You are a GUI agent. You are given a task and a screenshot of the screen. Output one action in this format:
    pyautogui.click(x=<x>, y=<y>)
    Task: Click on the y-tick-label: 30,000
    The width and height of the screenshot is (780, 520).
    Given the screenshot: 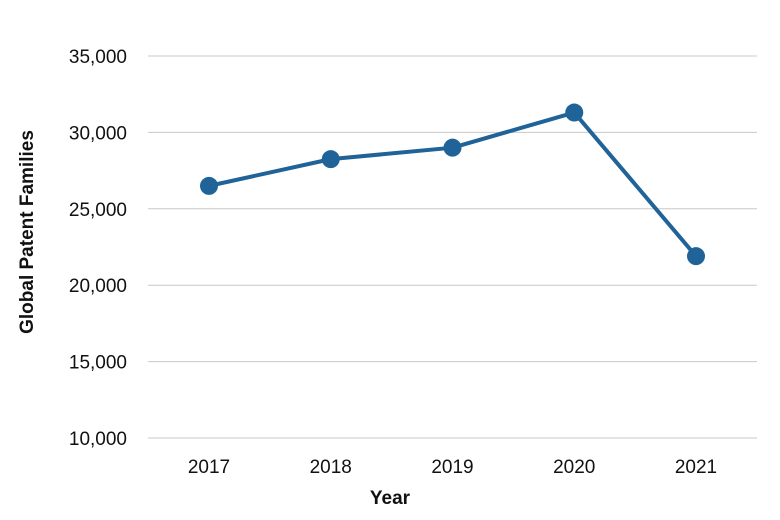 What is the action you would take?
    pyautogui.click(x=98, y=133)
    